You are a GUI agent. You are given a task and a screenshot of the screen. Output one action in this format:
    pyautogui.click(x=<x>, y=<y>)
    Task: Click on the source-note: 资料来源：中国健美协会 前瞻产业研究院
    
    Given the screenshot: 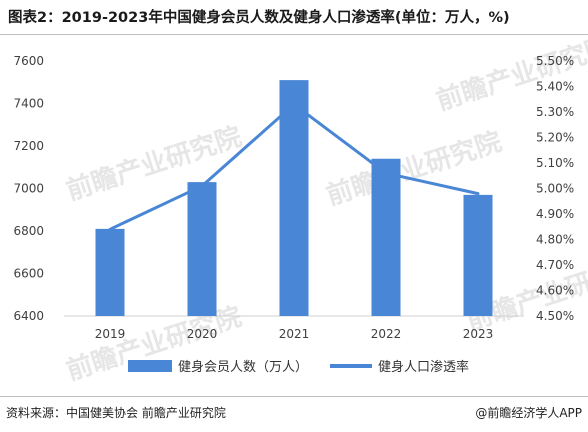 What is the action you would take?
    pyautogui.click(x=116, y=413)
    